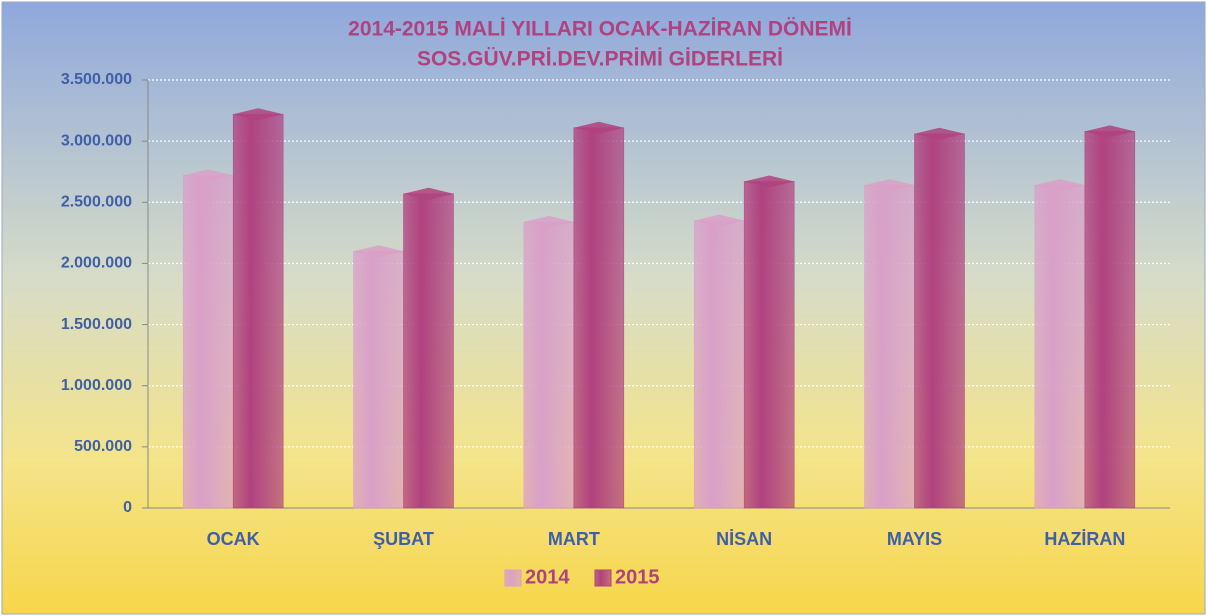 The image size is (1207, 616). I want to click on x-tick-label: HAZİRAN, so click(1084, 539).